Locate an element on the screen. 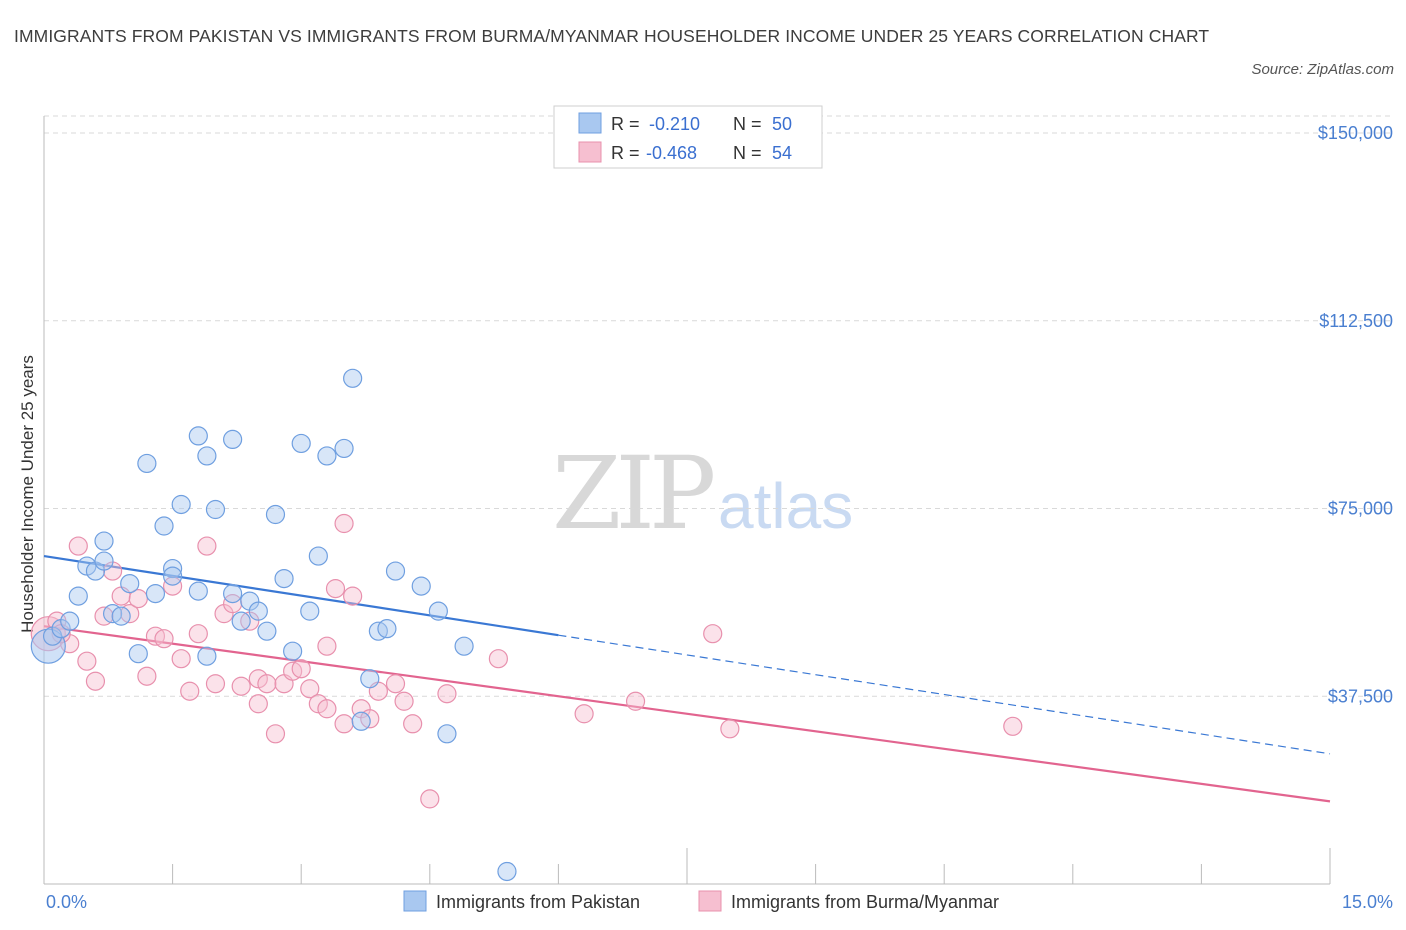 Image resolution: width=1406 pixels, height=930 pixels. trend-line-pakistan is located at coordinates (301, 595).